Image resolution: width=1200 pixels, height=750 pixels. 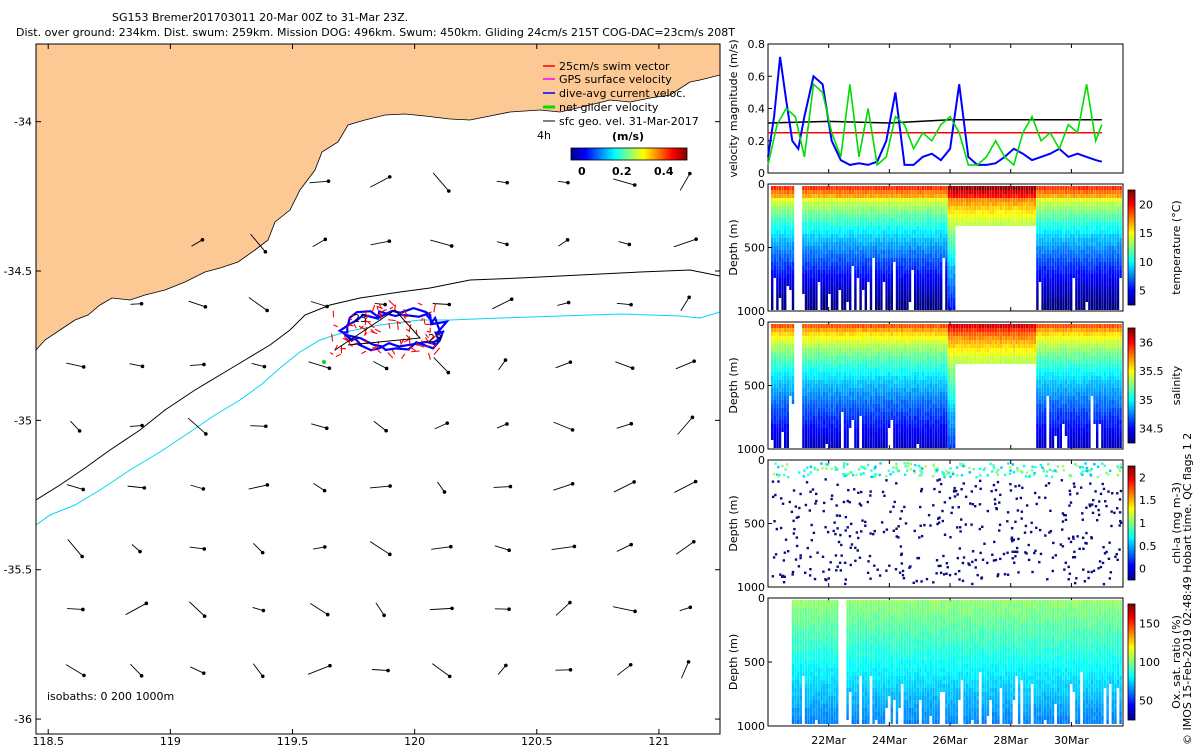 What do you see at coordinates (685, 670) in the screenshot?
I see `geo-velocity-arrow` at bounding box center [685, 670].